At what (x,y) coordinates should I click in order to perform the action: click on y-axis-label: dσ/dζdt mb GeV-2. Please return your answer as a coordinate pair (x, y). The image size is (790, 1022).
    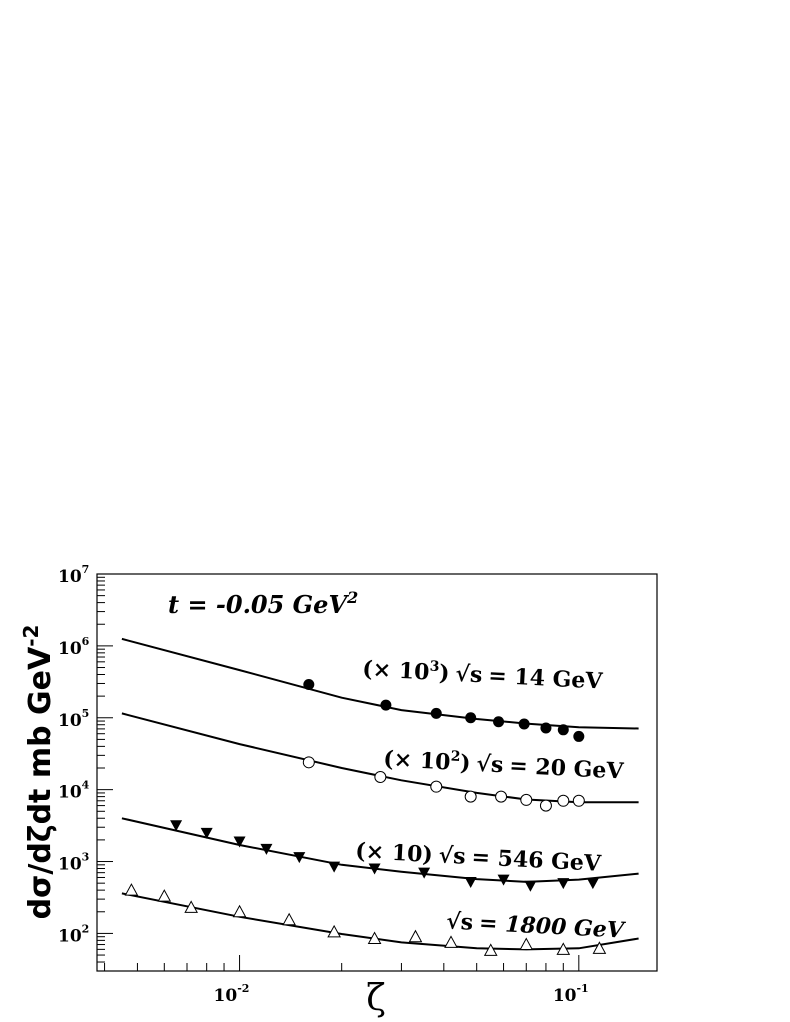
    Looking at the image, I should click on (38, 772).